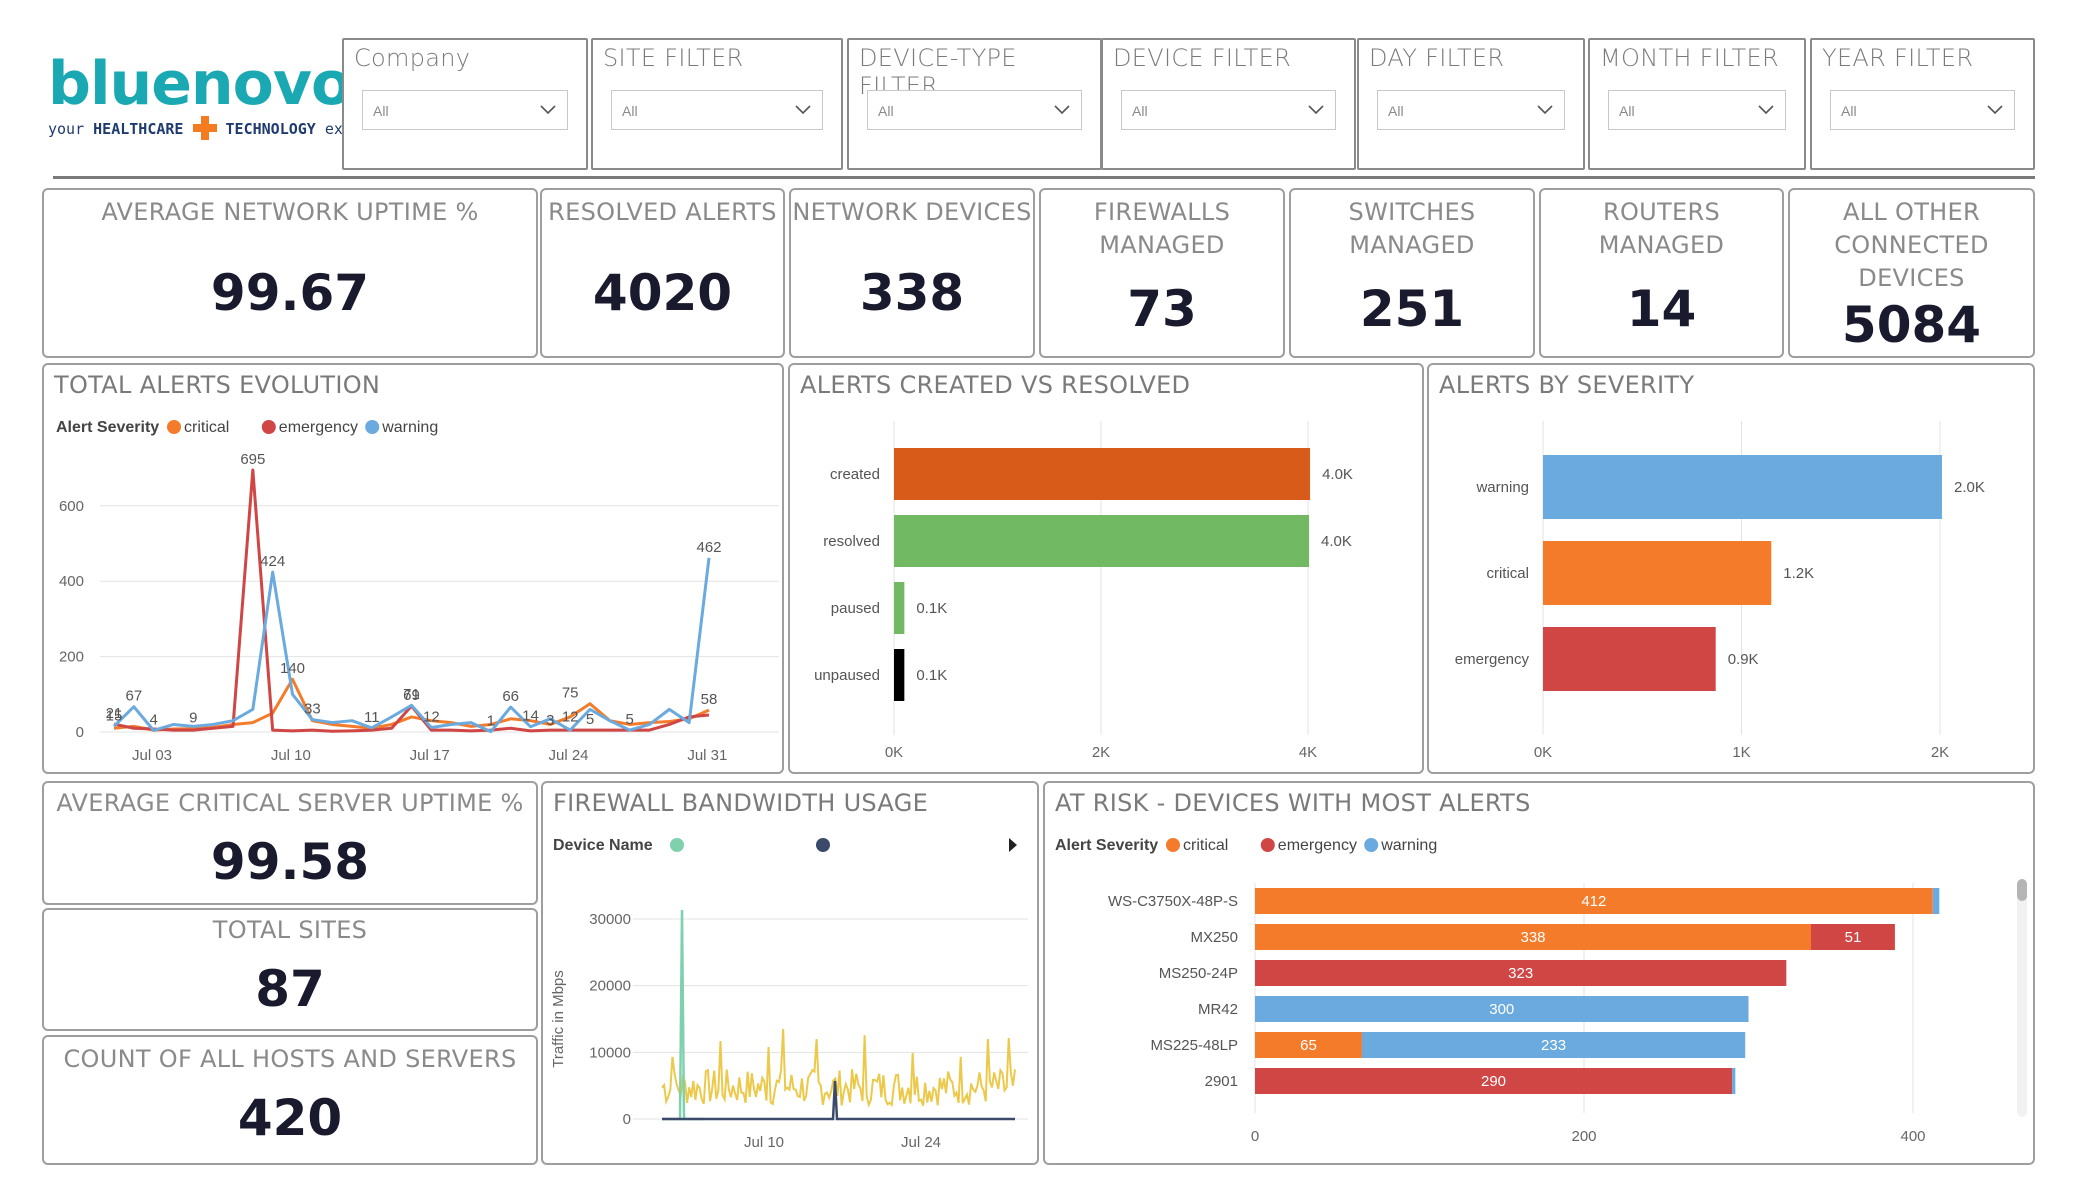 This screenshot has height=1200, width=2075. I want to click on bar-segment-warning, so click(1502, 1009).